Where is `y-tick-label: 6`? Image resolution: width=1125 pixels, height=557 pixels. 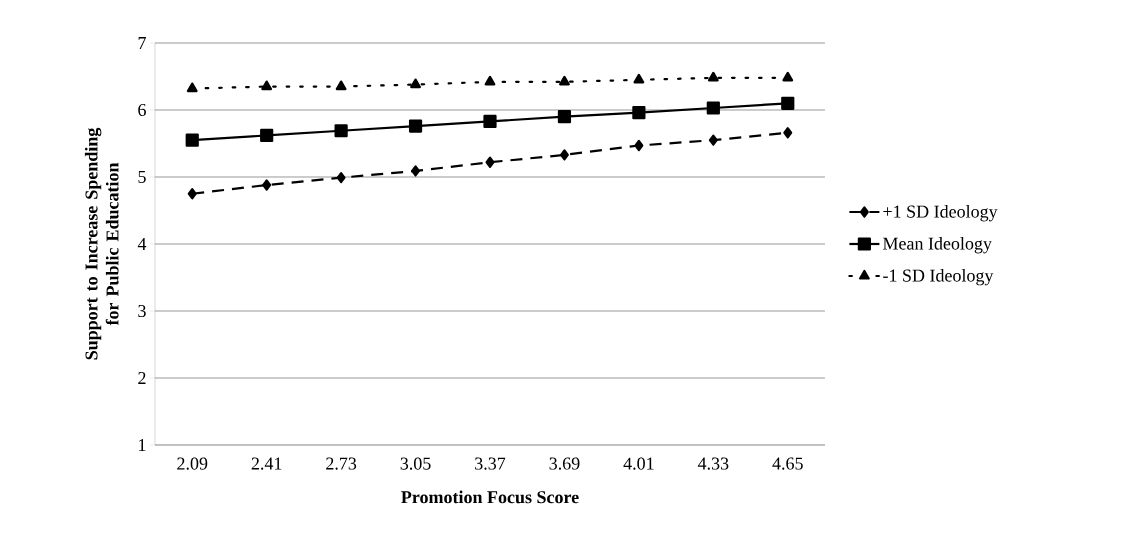
y-tick-label: 6 is located at coordinates (142, 110).